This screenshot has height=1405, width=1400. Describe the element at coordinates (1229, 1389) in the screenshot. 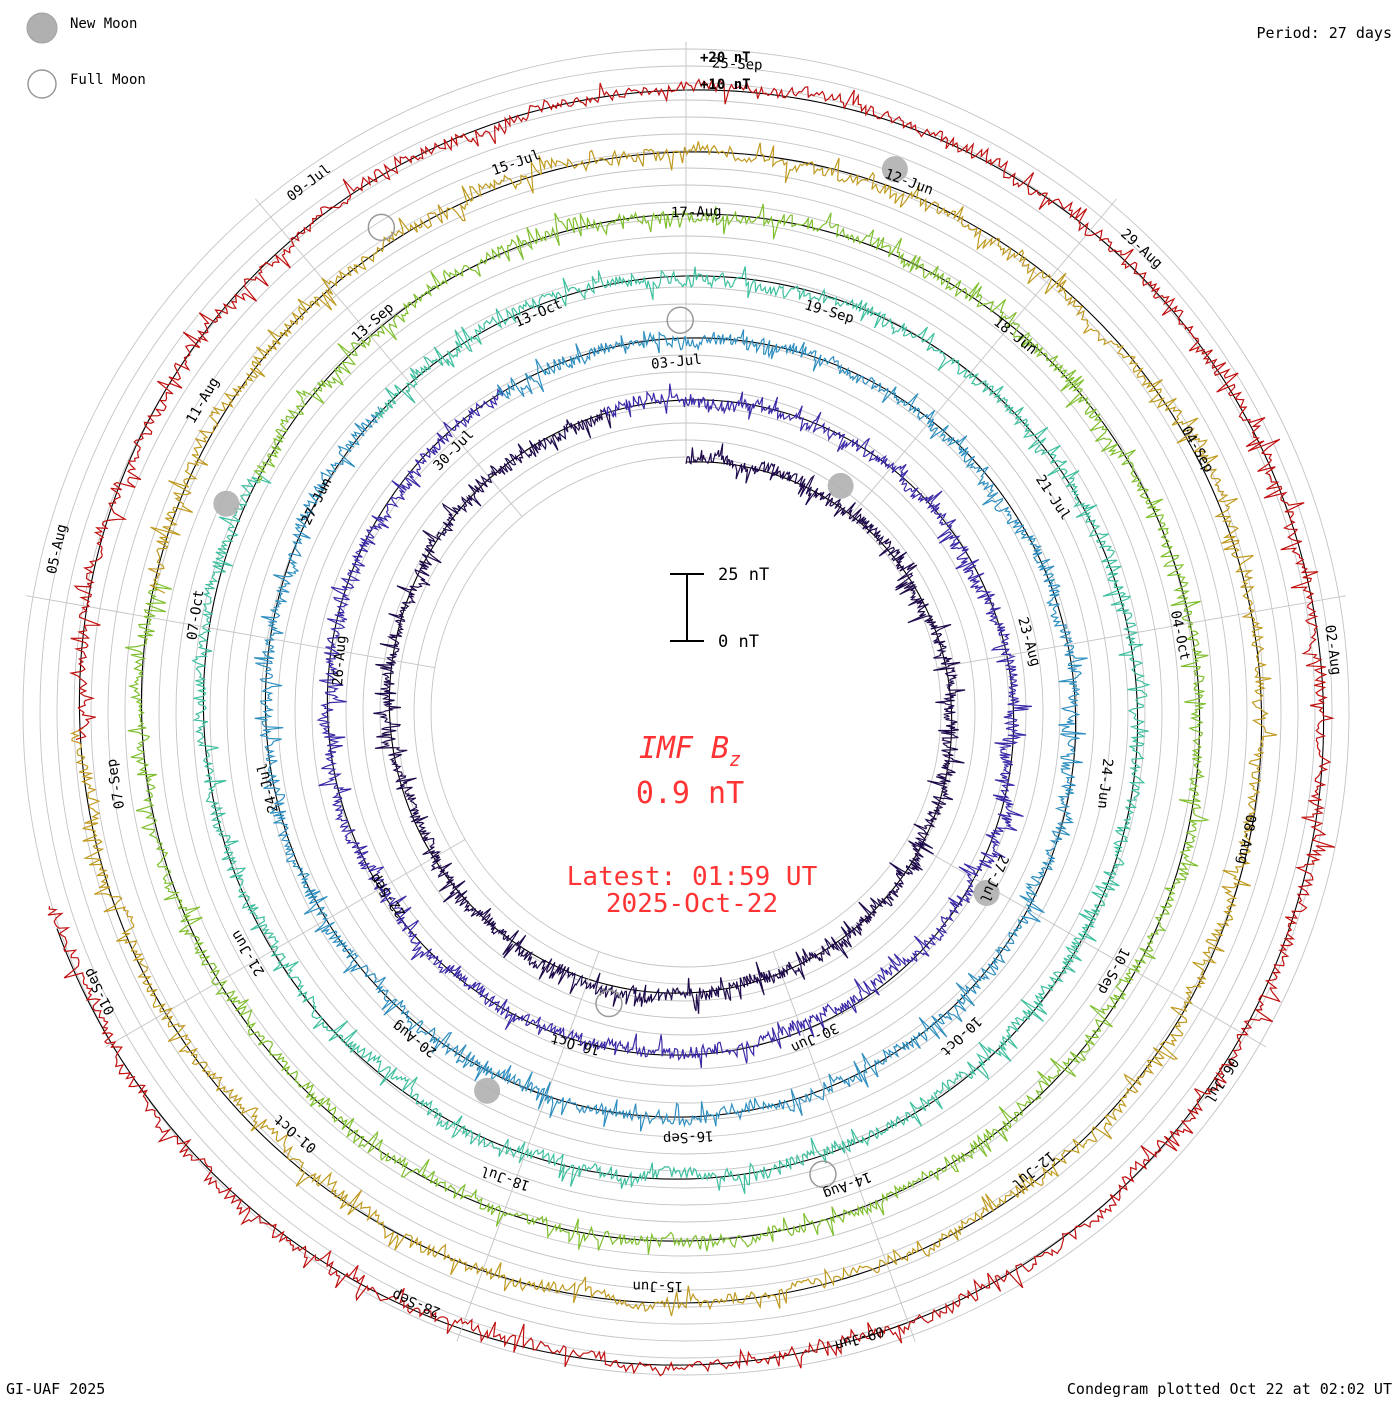

I see `footer-plot-time: Condegram plotted Oct 22 at 02:02 UT` at that location.